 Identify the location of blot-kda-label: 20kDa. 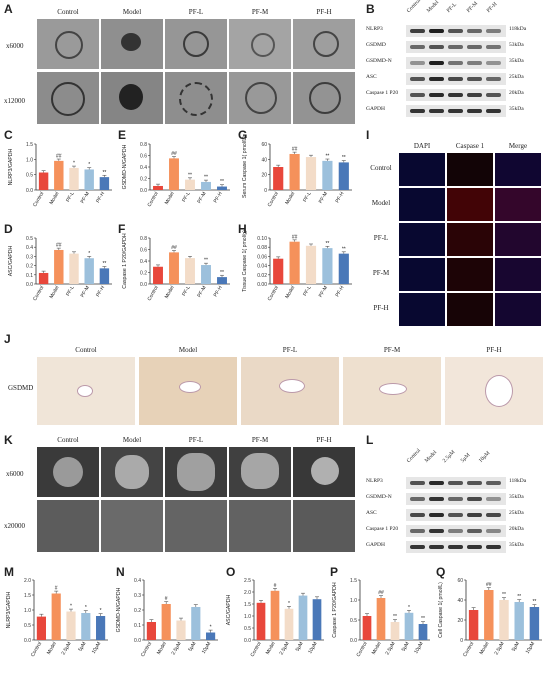
(516, 93).